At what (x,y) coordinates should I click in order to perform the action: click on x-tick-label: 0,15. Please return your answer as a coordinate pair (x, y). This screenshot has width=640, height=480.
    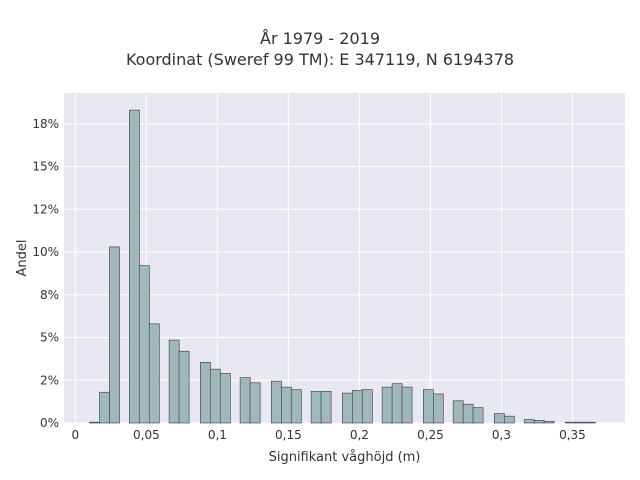
    Looking at the image, I should click on (288, 435).